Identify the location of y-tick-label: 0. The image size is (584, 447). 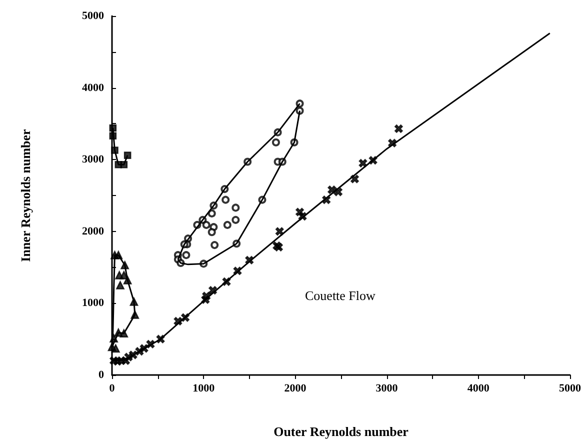
(101, 375).